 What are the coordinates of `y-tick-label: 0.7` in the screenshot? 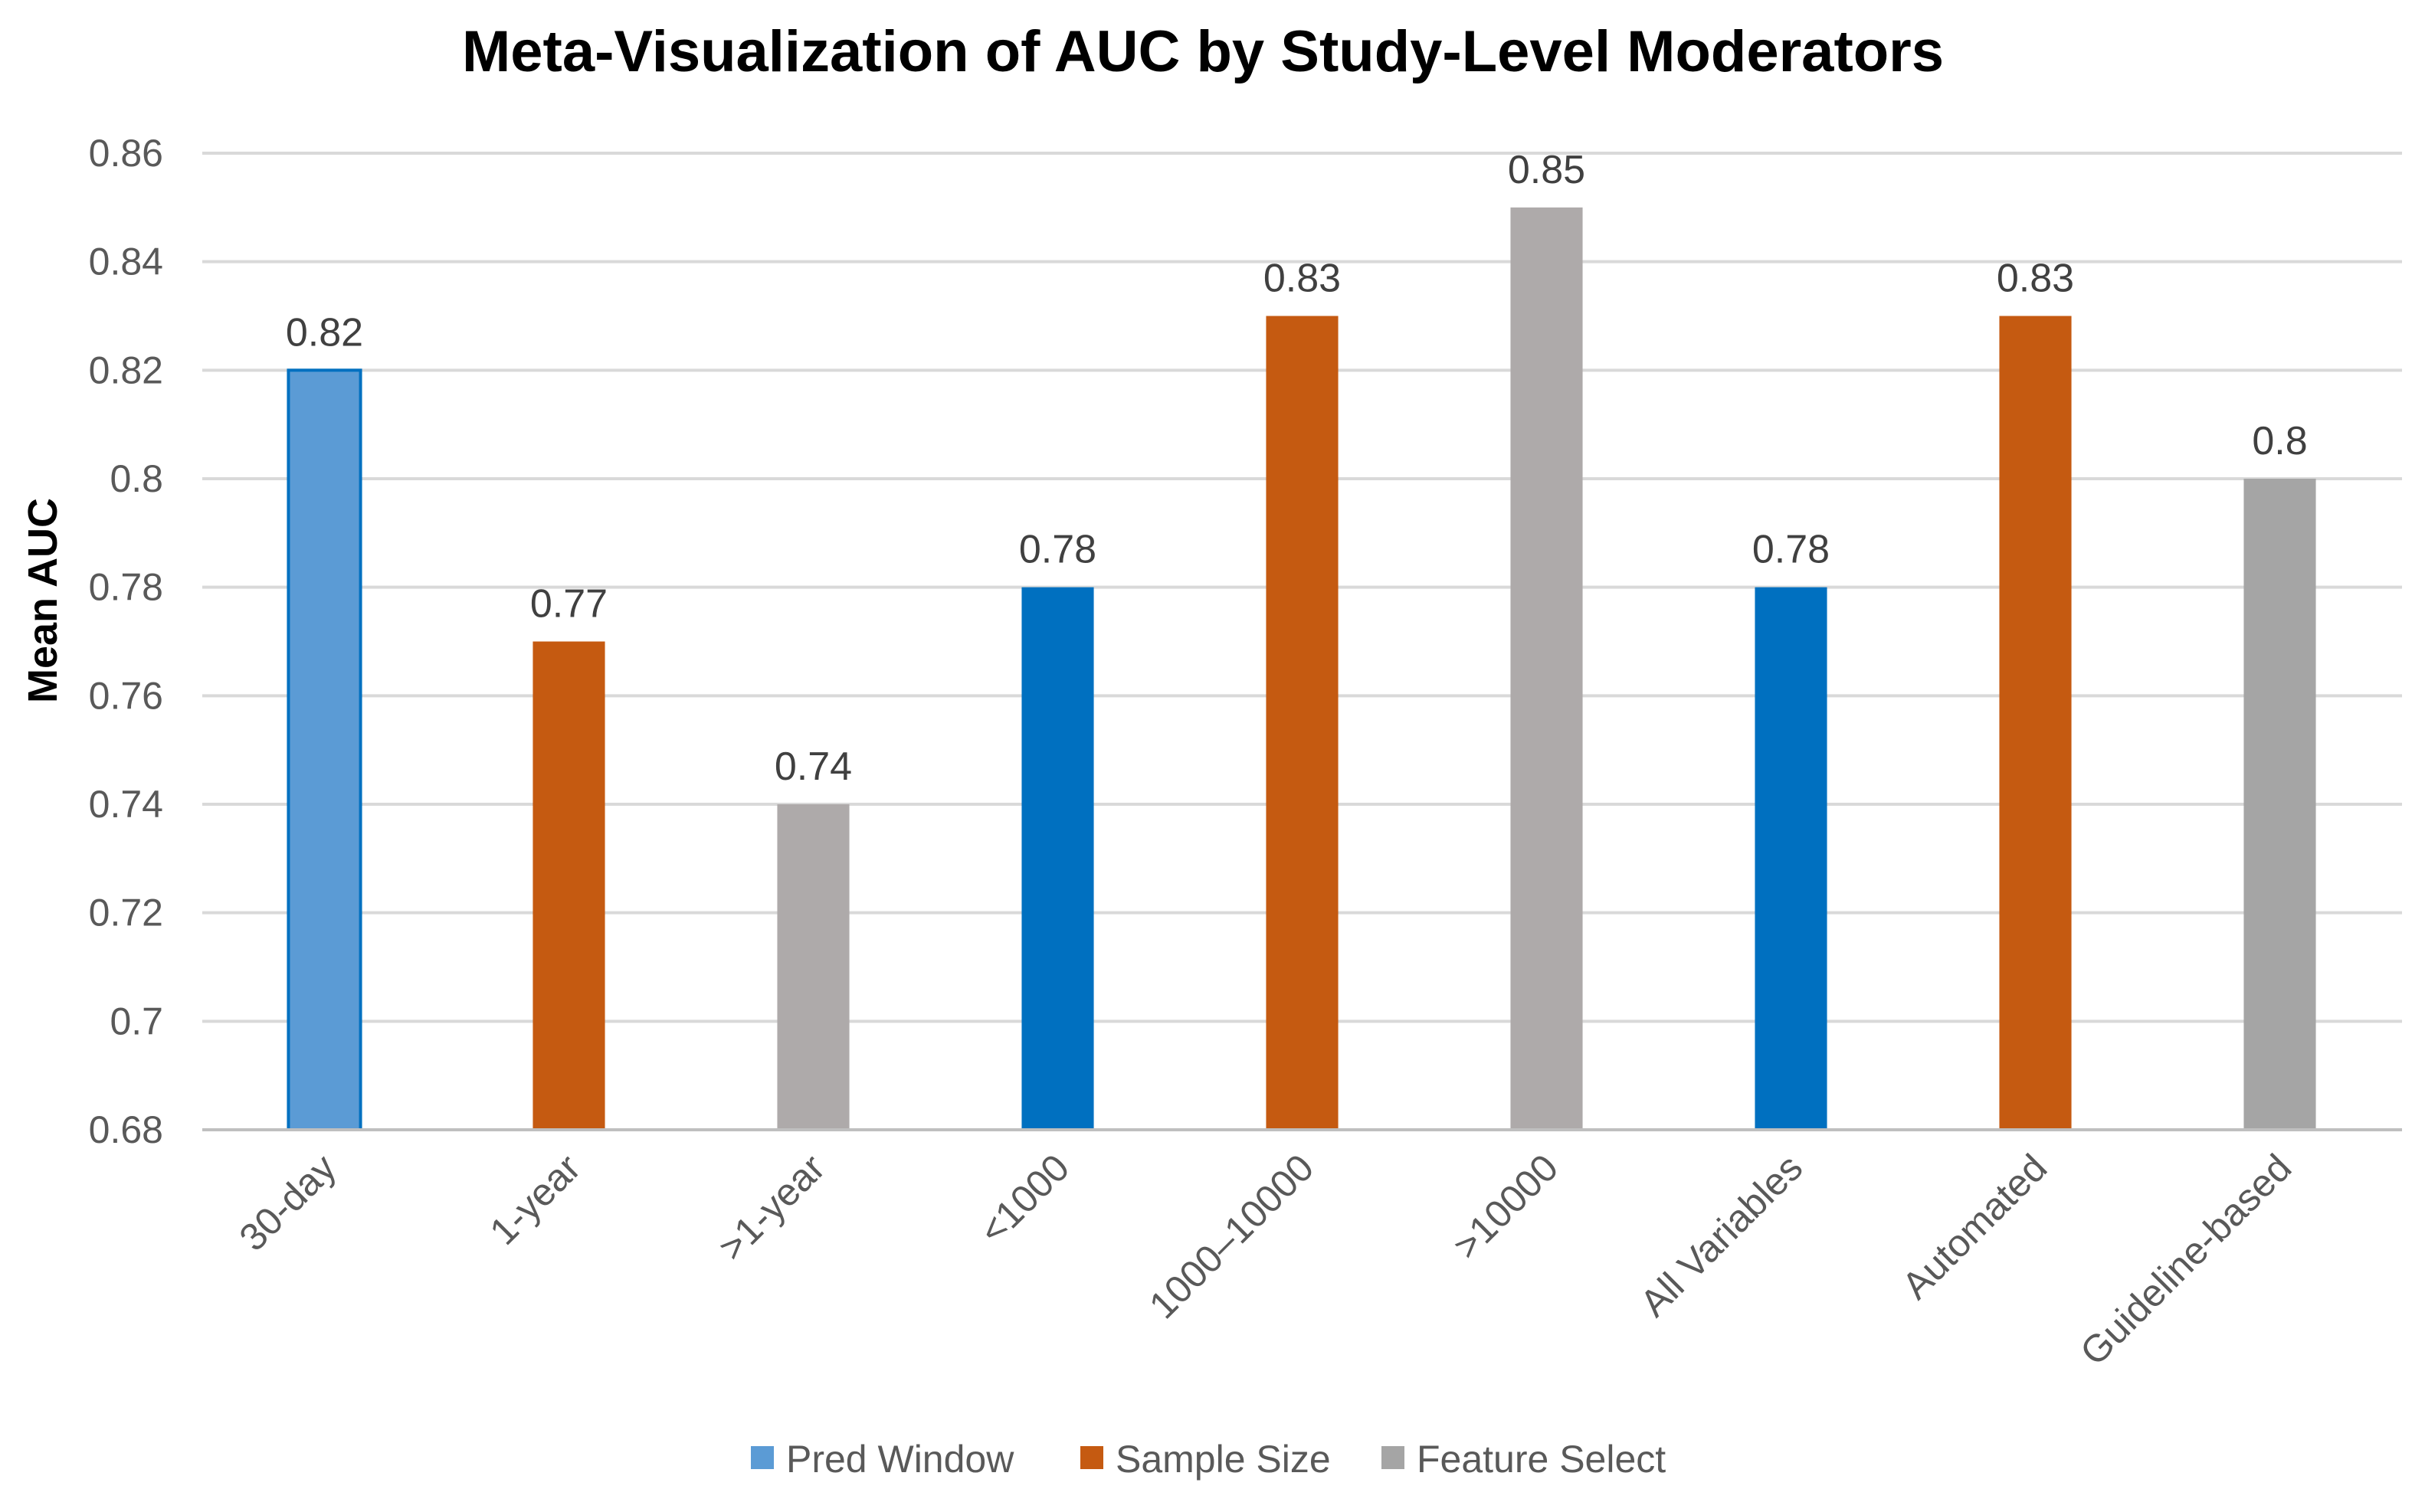 It's located at (136, 1021).